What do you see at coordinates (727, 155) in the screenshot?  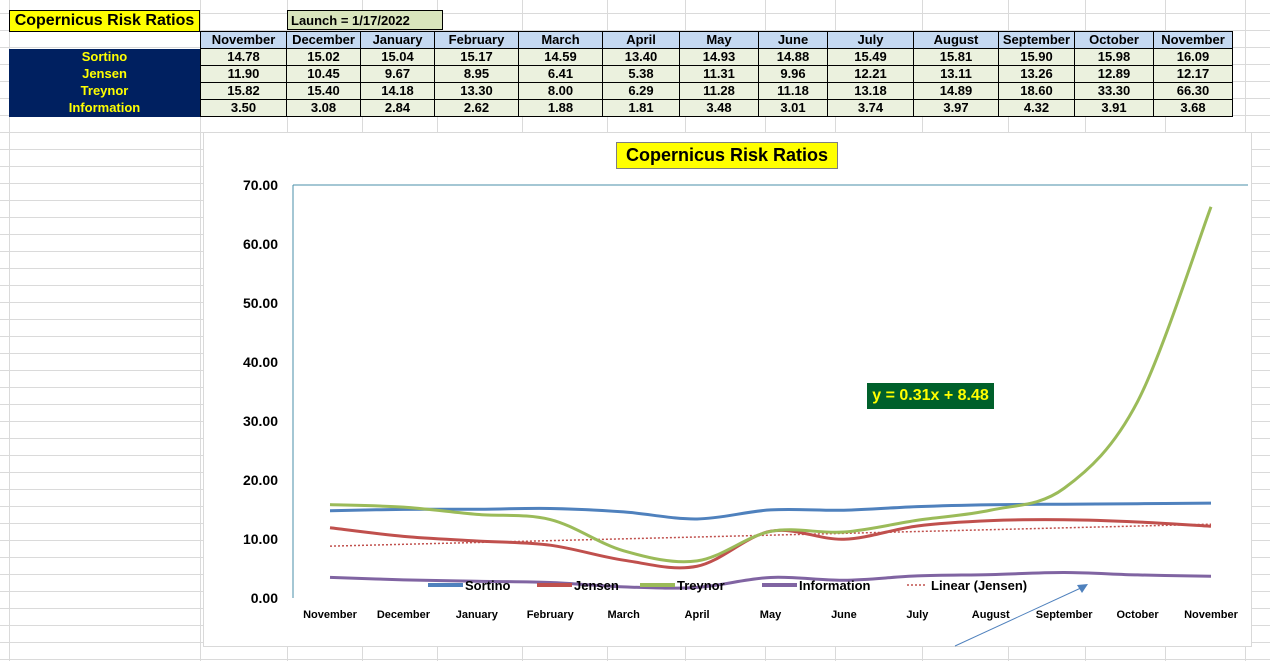 I see `chart-title: Copernicus Risk Ratios` at bounding box center [727, 155].